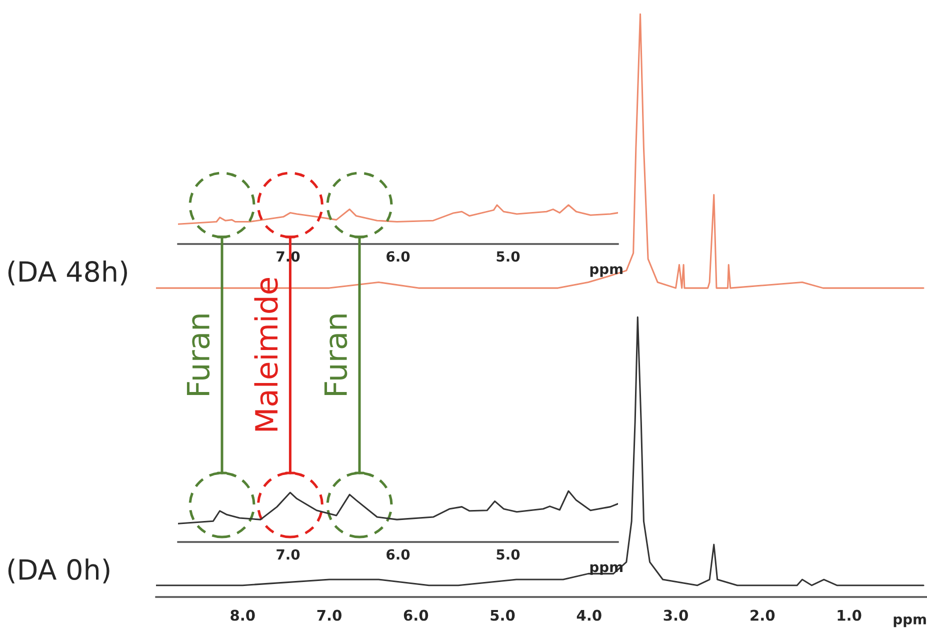  I want to click on x-tick-label: 8.0, so click(242, 615).